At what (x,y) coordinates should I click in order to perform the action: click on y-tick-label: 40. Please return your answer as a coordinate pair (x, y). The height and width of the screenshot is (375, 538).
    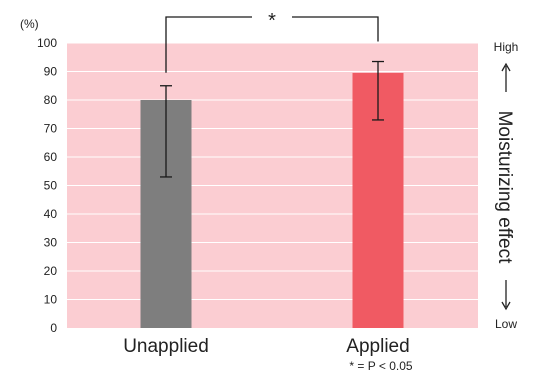
    Looking at the image, I should click on (51, 214).